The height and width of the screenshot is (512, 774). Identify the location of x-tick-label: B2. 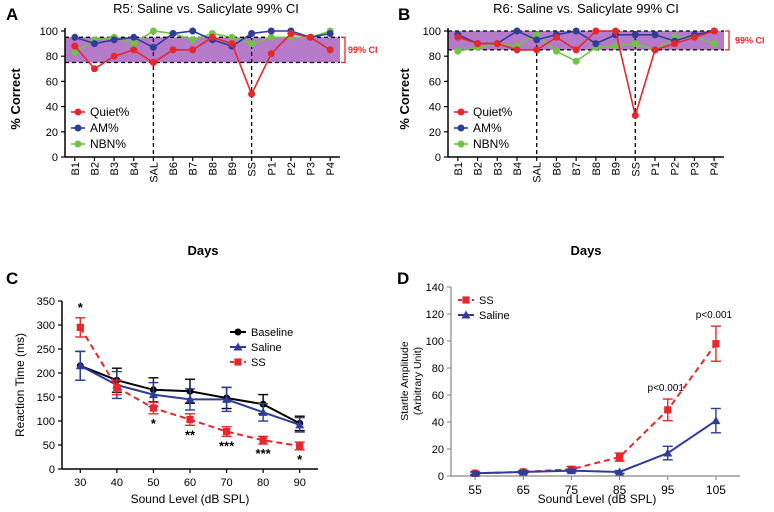
(95, 168).